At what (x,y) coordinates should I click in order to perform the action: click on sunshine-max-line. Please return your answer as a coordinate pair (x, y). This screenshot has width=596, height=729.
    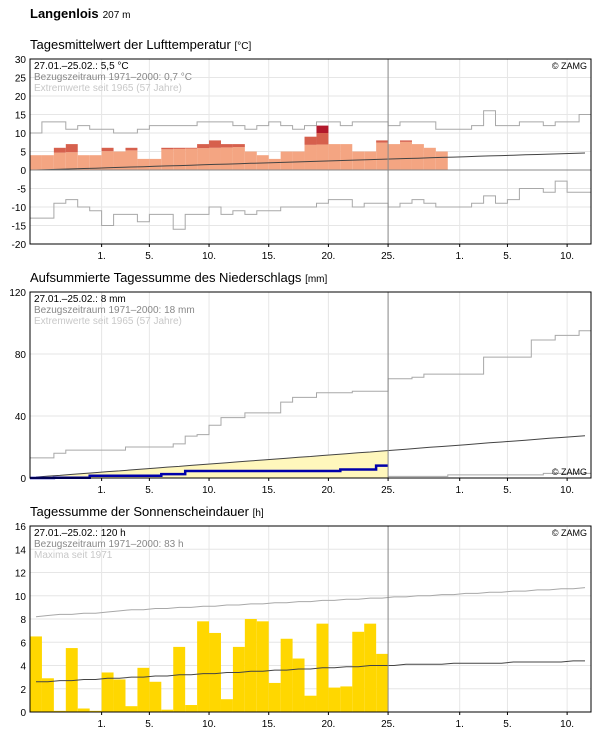
    Looking at the image, I should click on (310, 602).